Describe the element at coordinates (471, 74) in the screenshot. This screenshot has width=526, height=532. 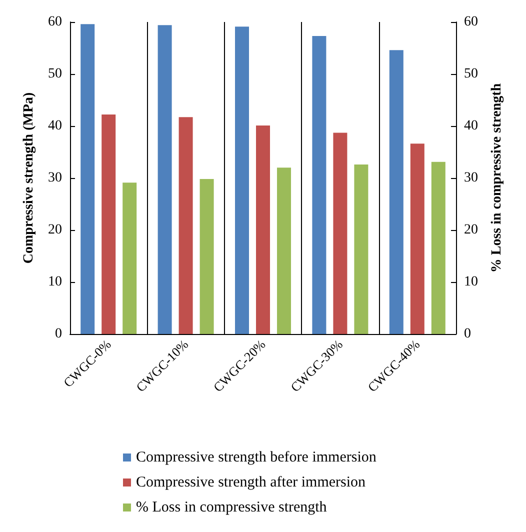
I see `y2-tick-label: 50` at that location.